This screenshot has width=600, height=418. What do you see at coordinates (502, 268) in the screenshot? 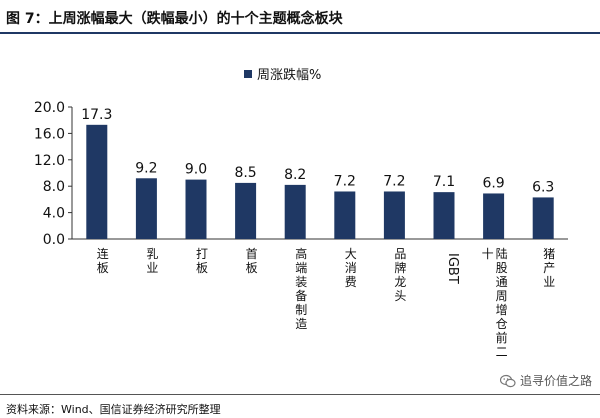
I see `svg-text: 股` at bounding box center [502, 268].